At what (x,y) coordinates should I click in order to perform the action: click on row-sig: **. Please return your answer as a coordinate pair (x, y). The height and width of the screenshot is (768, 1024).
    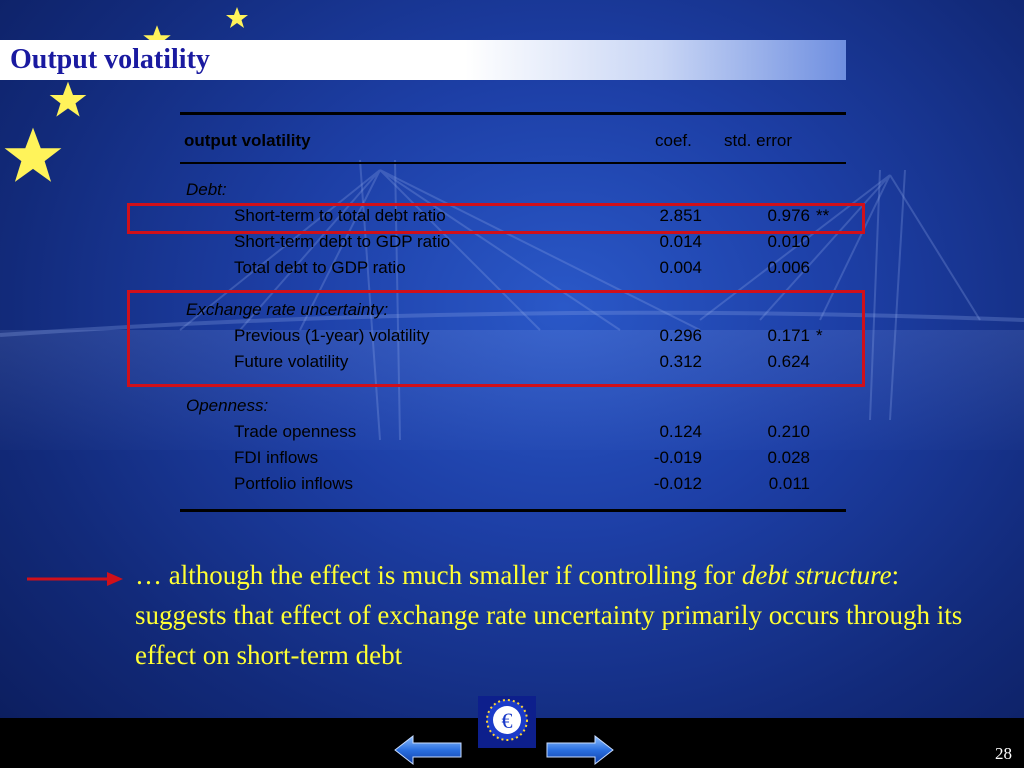
    Looking at the image, I should click on (823, 215).